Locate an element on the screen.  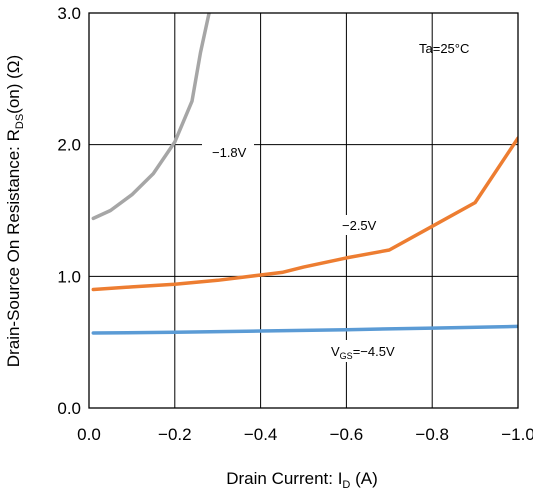
series-label-1-8v: −1.8V is located at coordinates (228, 152).